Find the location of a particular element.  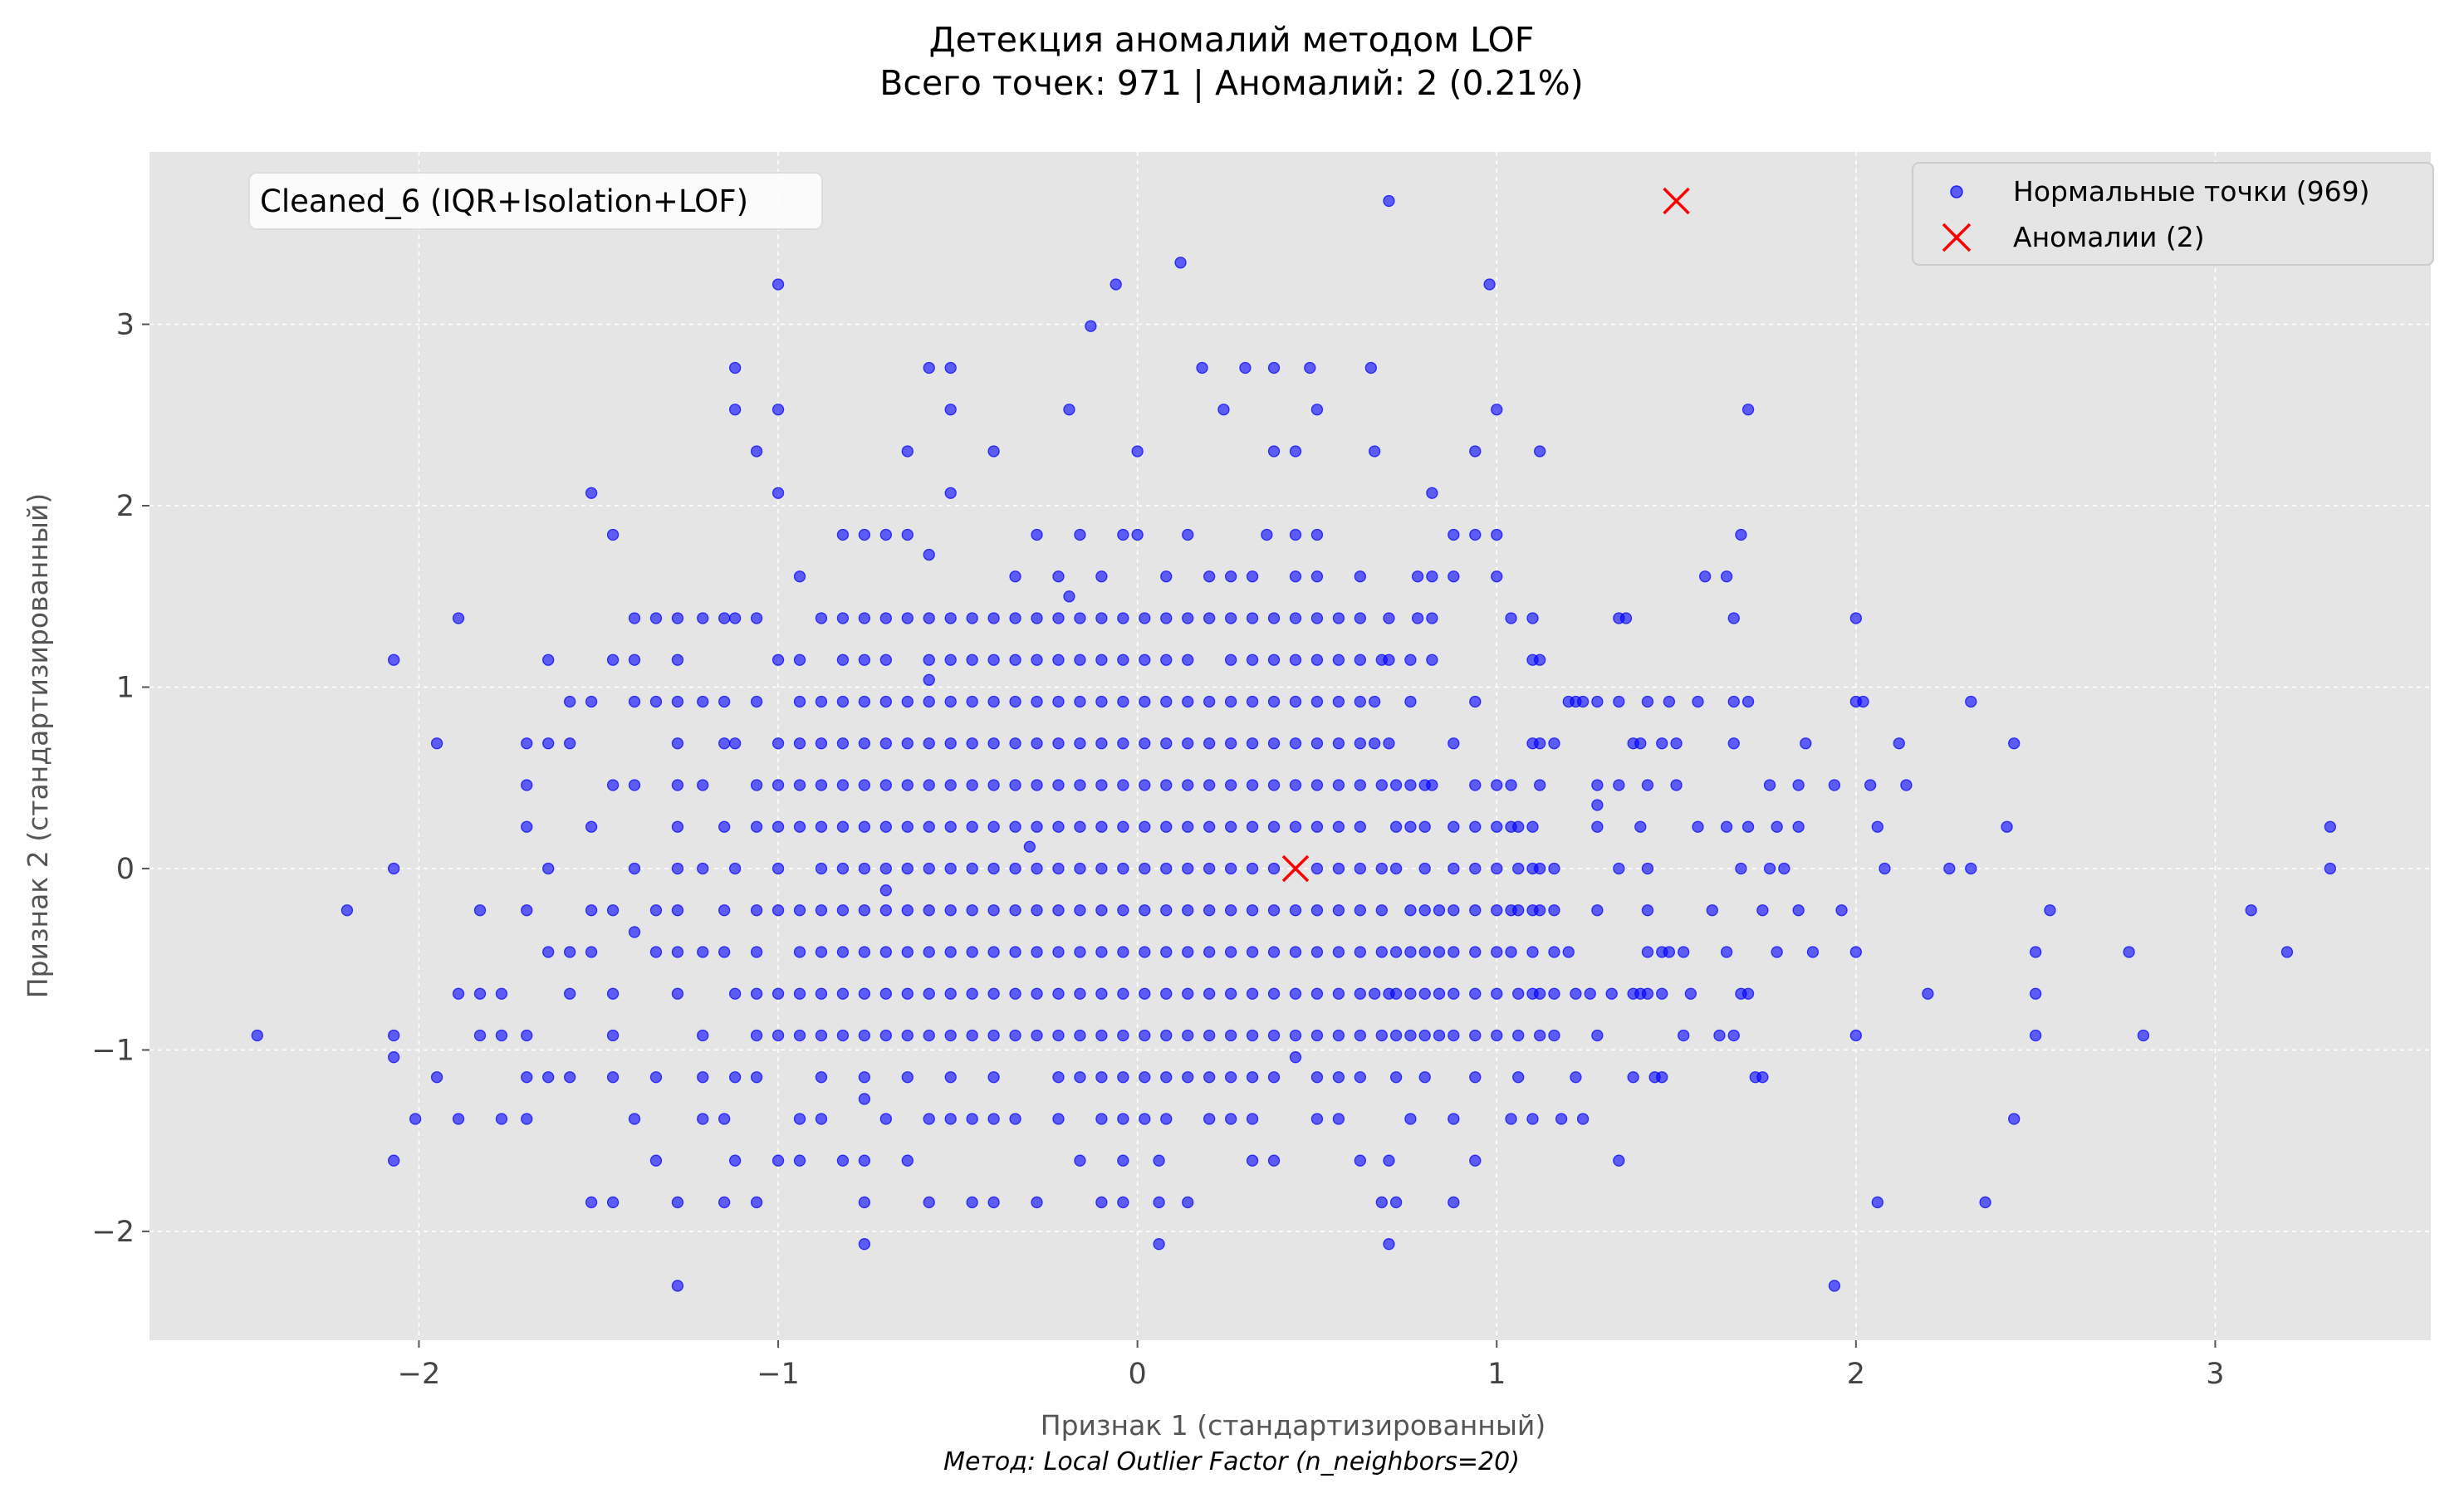

y-tick-label: −2 is located at coordinates (113, 1232).